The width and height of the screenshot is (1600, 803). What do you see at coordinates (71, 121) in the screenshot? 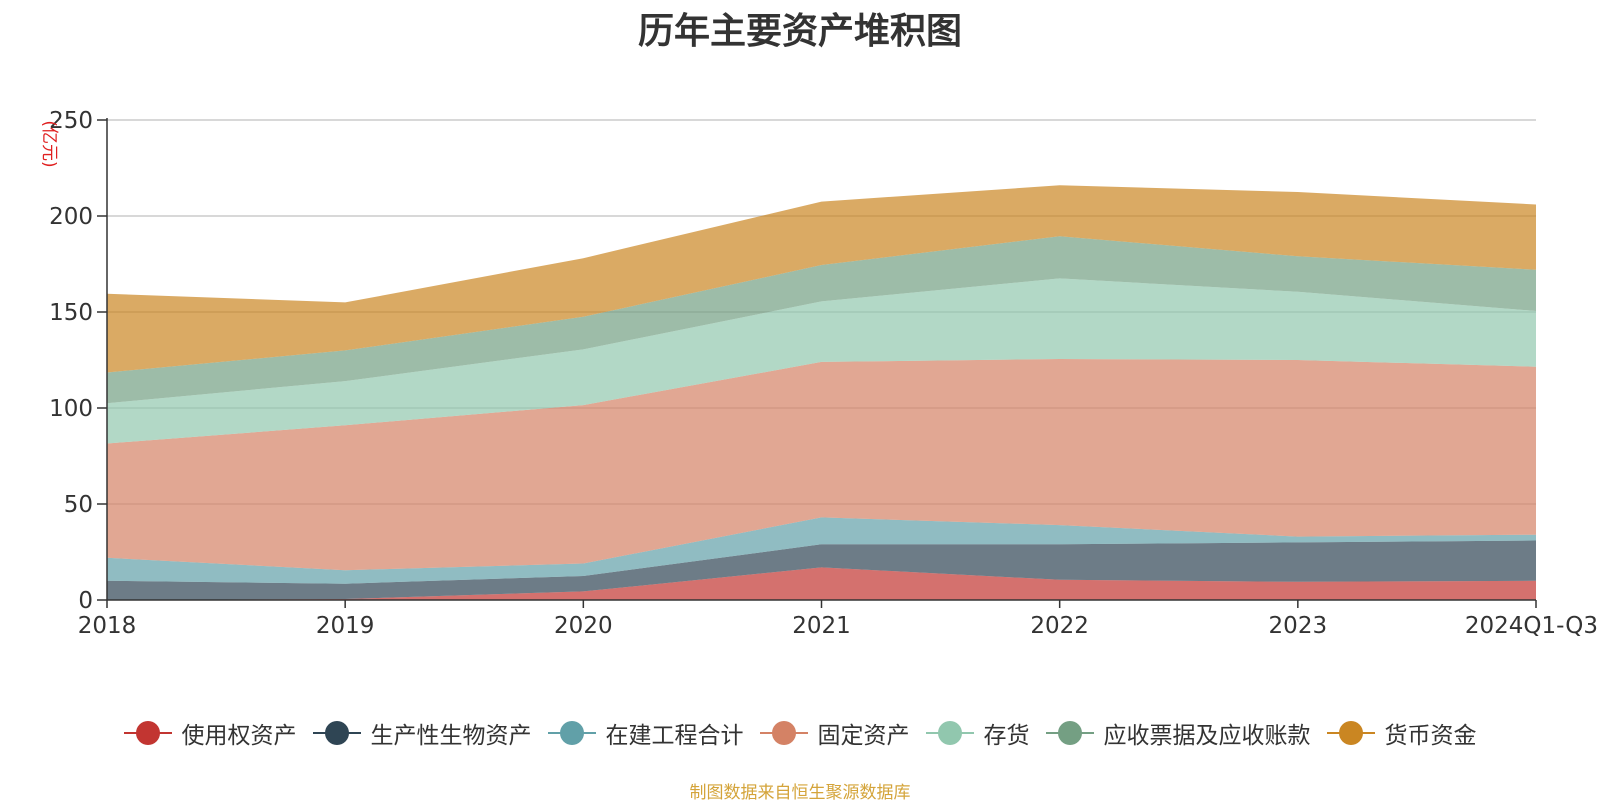
I see `y-tick-label: 250` at bounding box center [71, 121].